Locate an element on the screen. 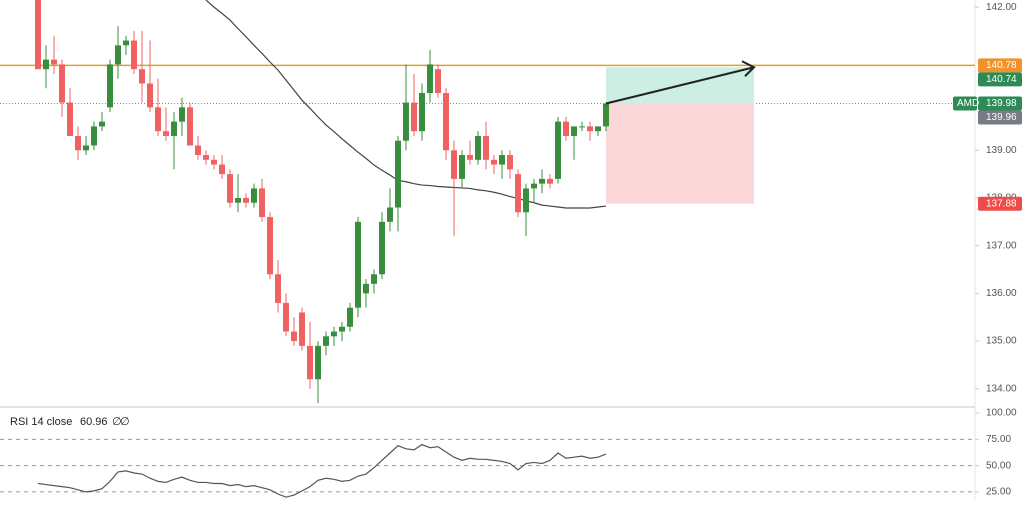 The height and width of the screenshot is (505, 1024). y-tick-label: 135.00 is located at coordinates (1001, 341).